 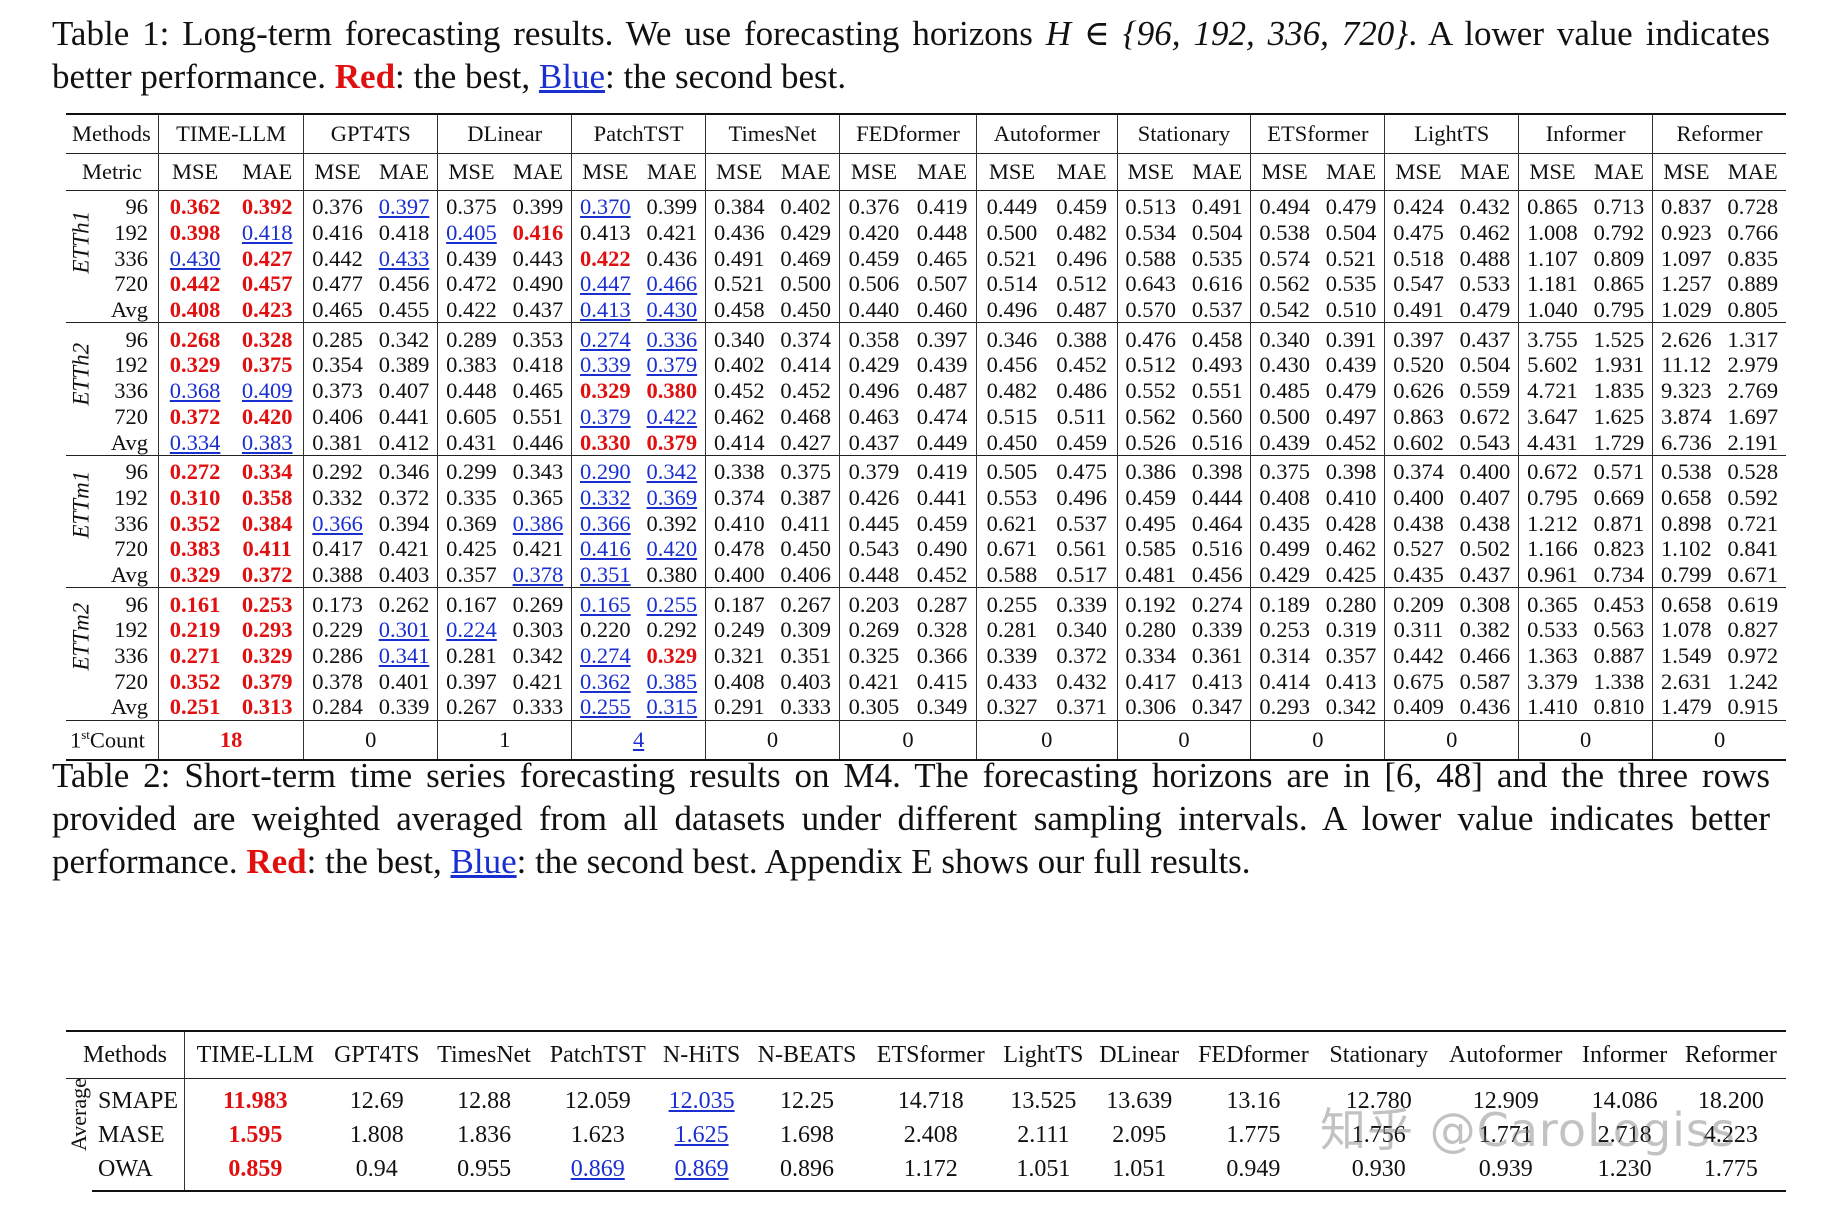 What do you see at coordinates (267, 310) in the screenshot?
I see `cell-value: 0.423` at bounding box center [267, 310].